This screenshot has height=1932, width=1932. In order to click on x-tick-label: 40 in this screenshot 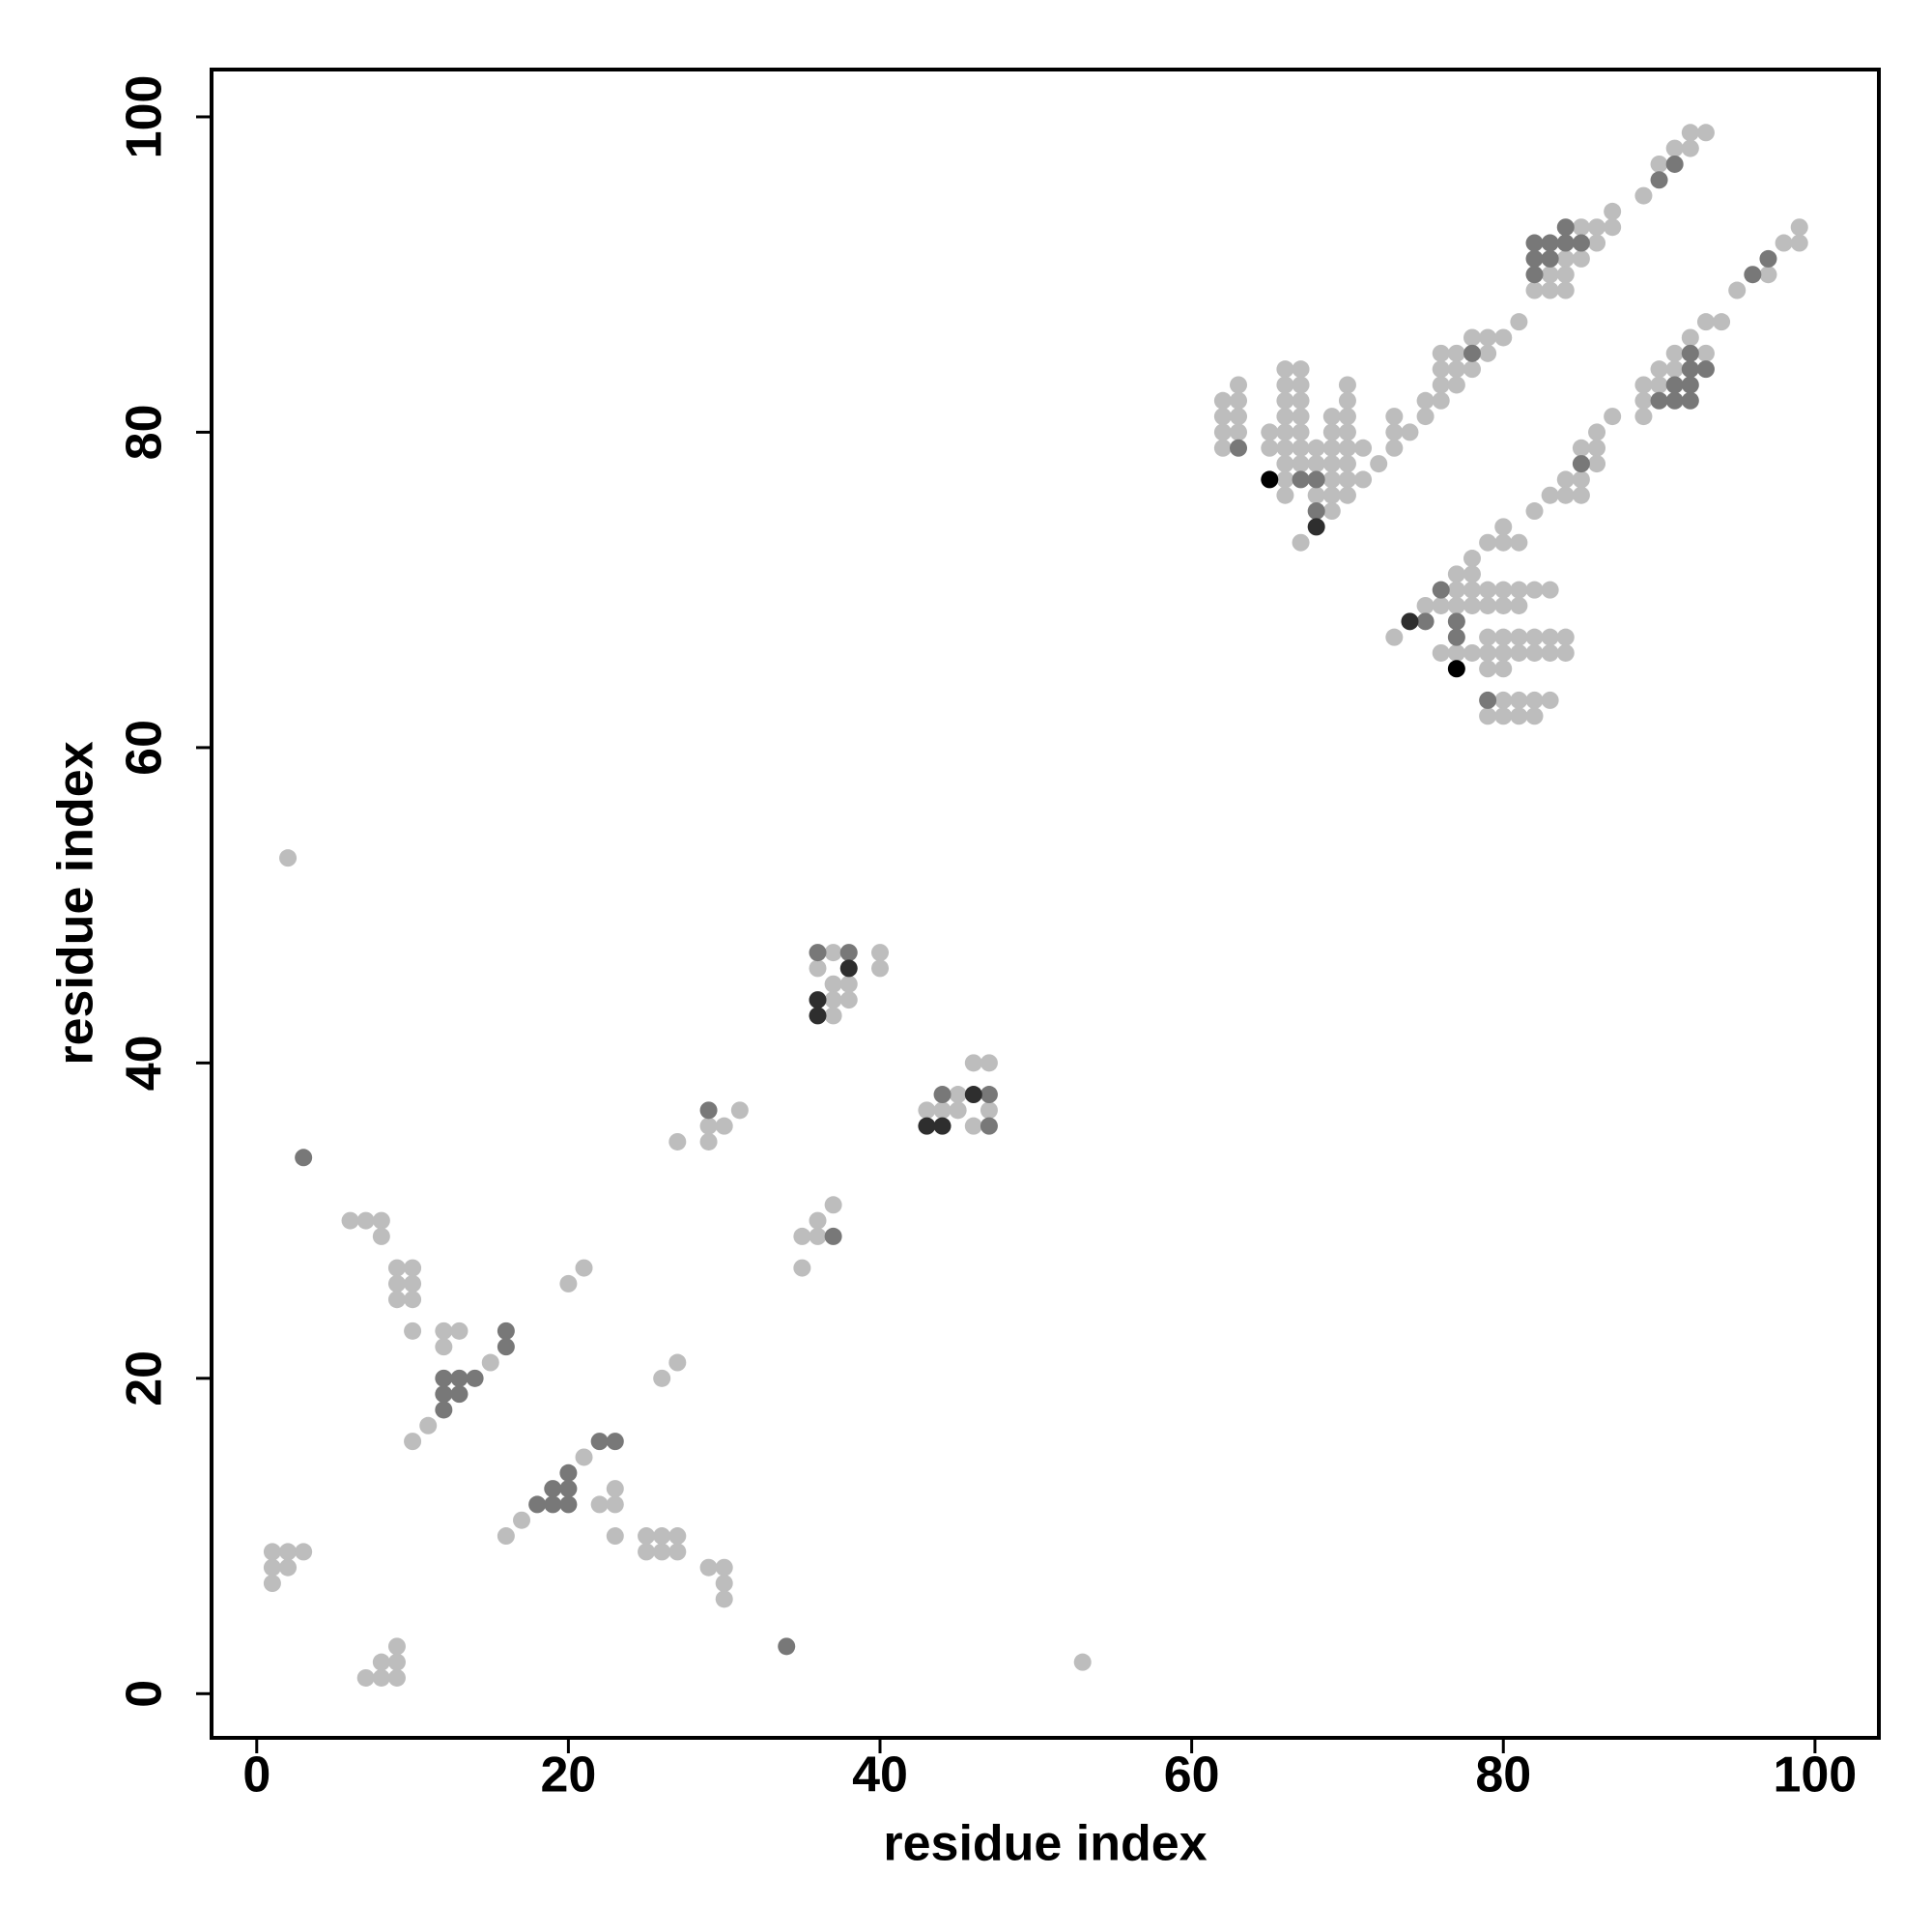, I will do `click(880, 1775)`.